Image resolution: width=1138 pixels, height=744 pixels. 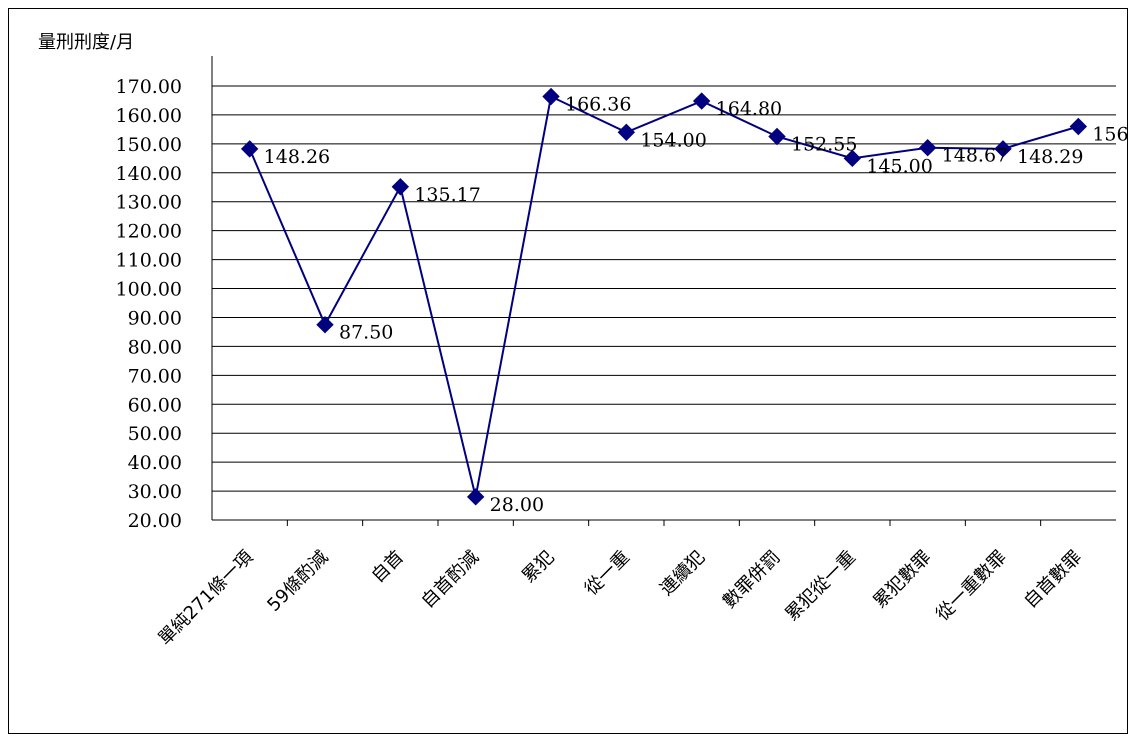 What do you see at coordinates (155, 376) in the screenshot?
I see `y-tick-label: 70.00` at bounding box center [155, 376].